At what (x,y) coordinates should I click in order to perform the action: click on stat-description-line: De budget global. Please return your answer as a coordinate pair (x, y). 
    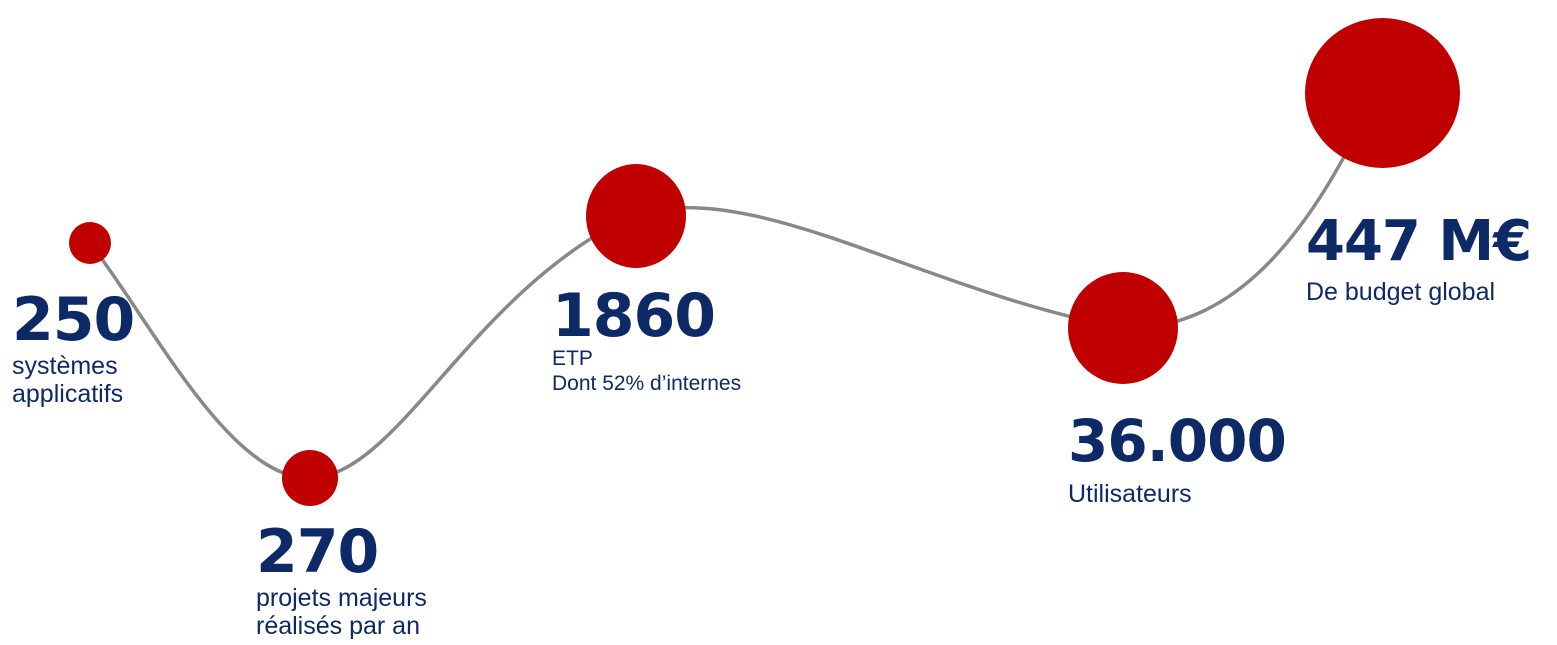
    Looking at the image, I should click on (1401, 292).